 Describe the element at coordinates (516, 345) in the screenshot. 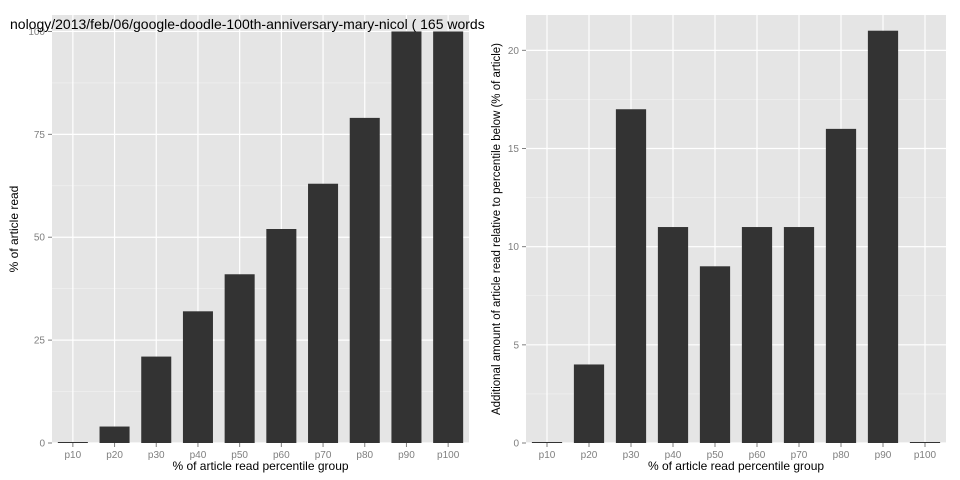

I see `y-tick-label: 5` at that location.